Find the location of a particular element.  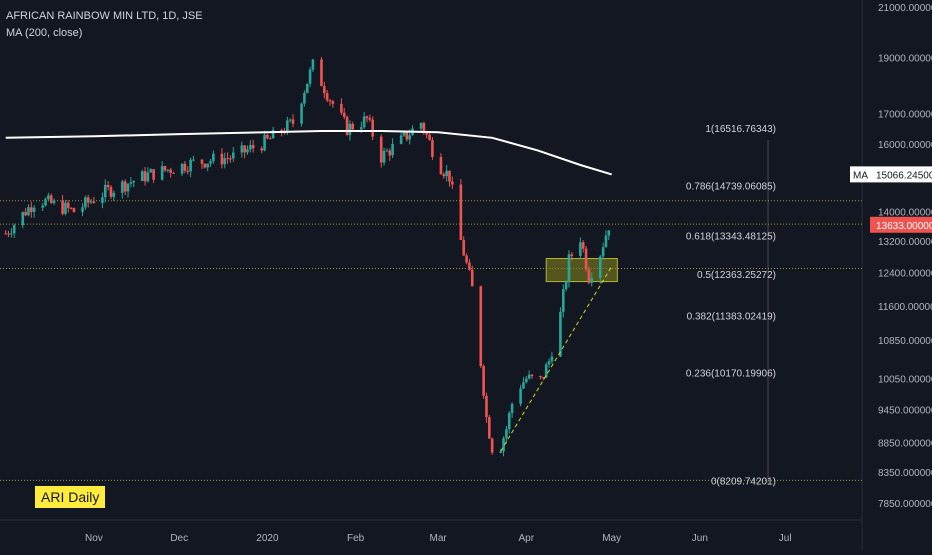

price-tick-label: 21000.000000 is located at coordinates (905, 8).